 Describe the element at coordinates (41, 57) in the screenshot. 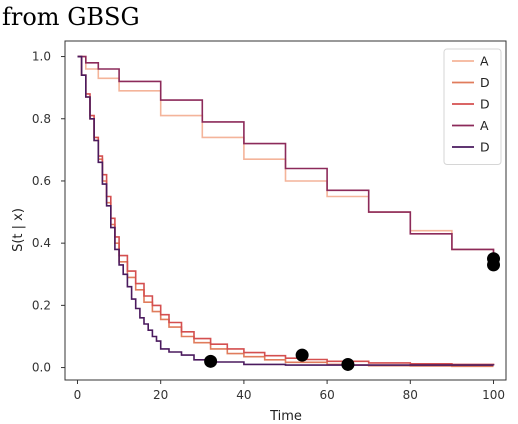

I see `y-tick-label: 1.0` at that location.